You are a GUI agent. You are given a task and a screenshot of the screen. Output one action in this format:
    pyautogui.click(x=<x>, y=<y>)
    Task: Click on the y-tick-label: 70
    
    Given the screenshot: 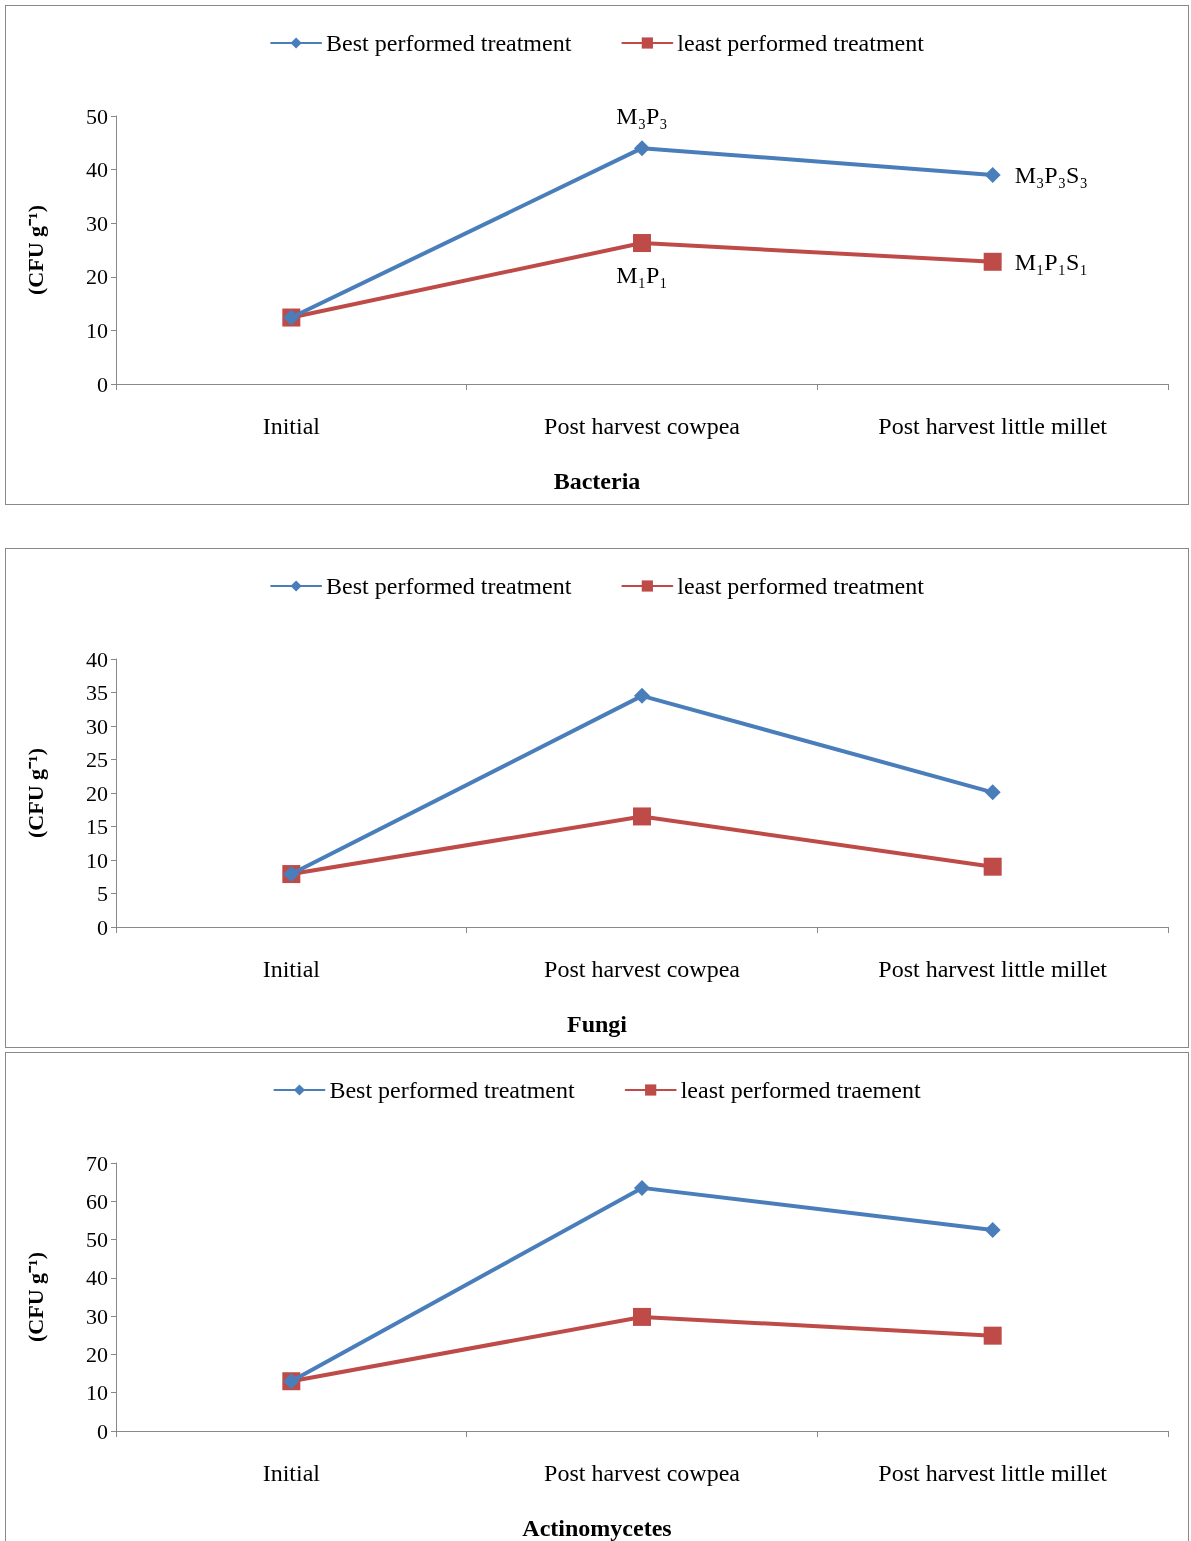 What is the action you would take?
    pyautogui.click(x=97, y=1163)
    